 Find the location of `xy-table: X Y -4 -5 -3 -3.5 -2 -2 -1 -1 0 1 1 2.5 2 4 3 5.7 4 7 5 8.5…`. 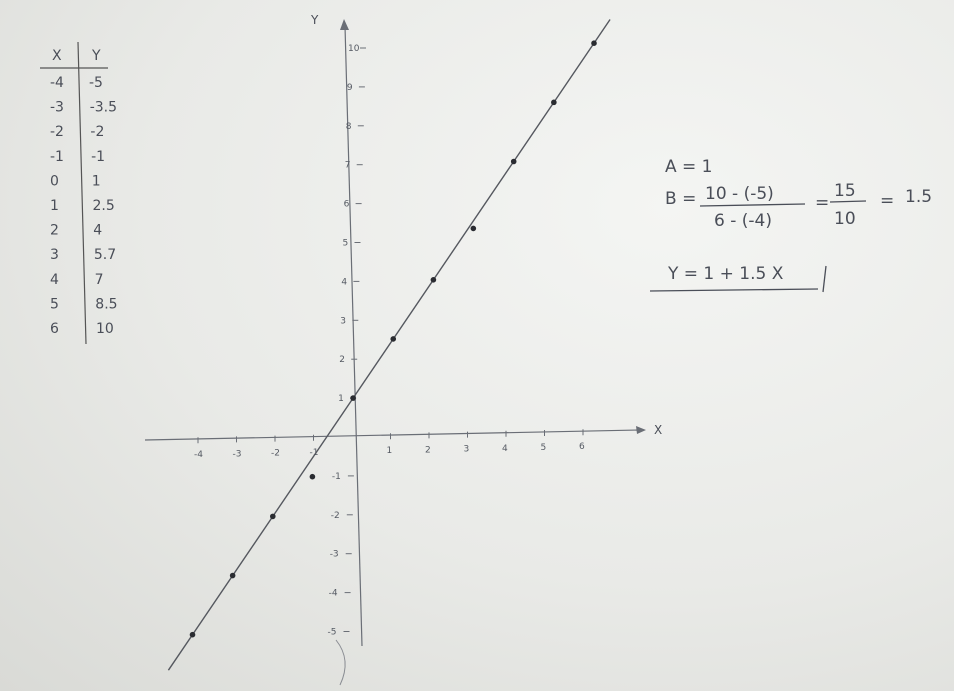

xy-table: X Y -4 -5 -3 -3.5 -2 -2 -1 -1 0 1 1 2.5 2 4 3 5.7 4 7 5 8.5… is located at coordinates (79, 193).